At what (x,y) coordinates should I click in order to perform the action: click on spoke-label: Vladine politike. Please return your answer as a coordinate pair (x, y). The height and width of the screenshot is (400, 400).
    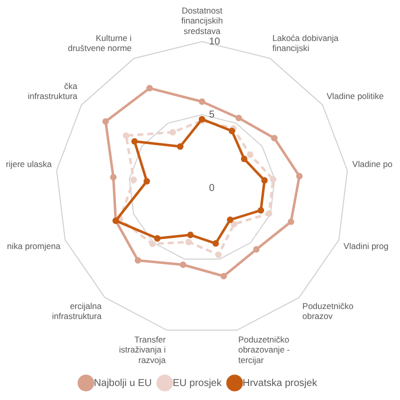
    Looking at the image, I should click on (355, 96).